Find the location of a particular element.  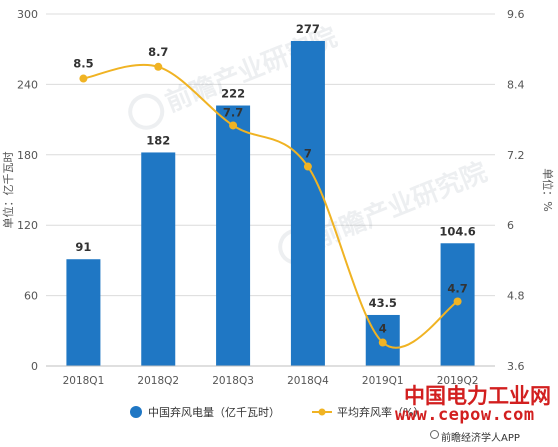

x-tick-label: 2019Q2 is located at coordinates (458, 381).